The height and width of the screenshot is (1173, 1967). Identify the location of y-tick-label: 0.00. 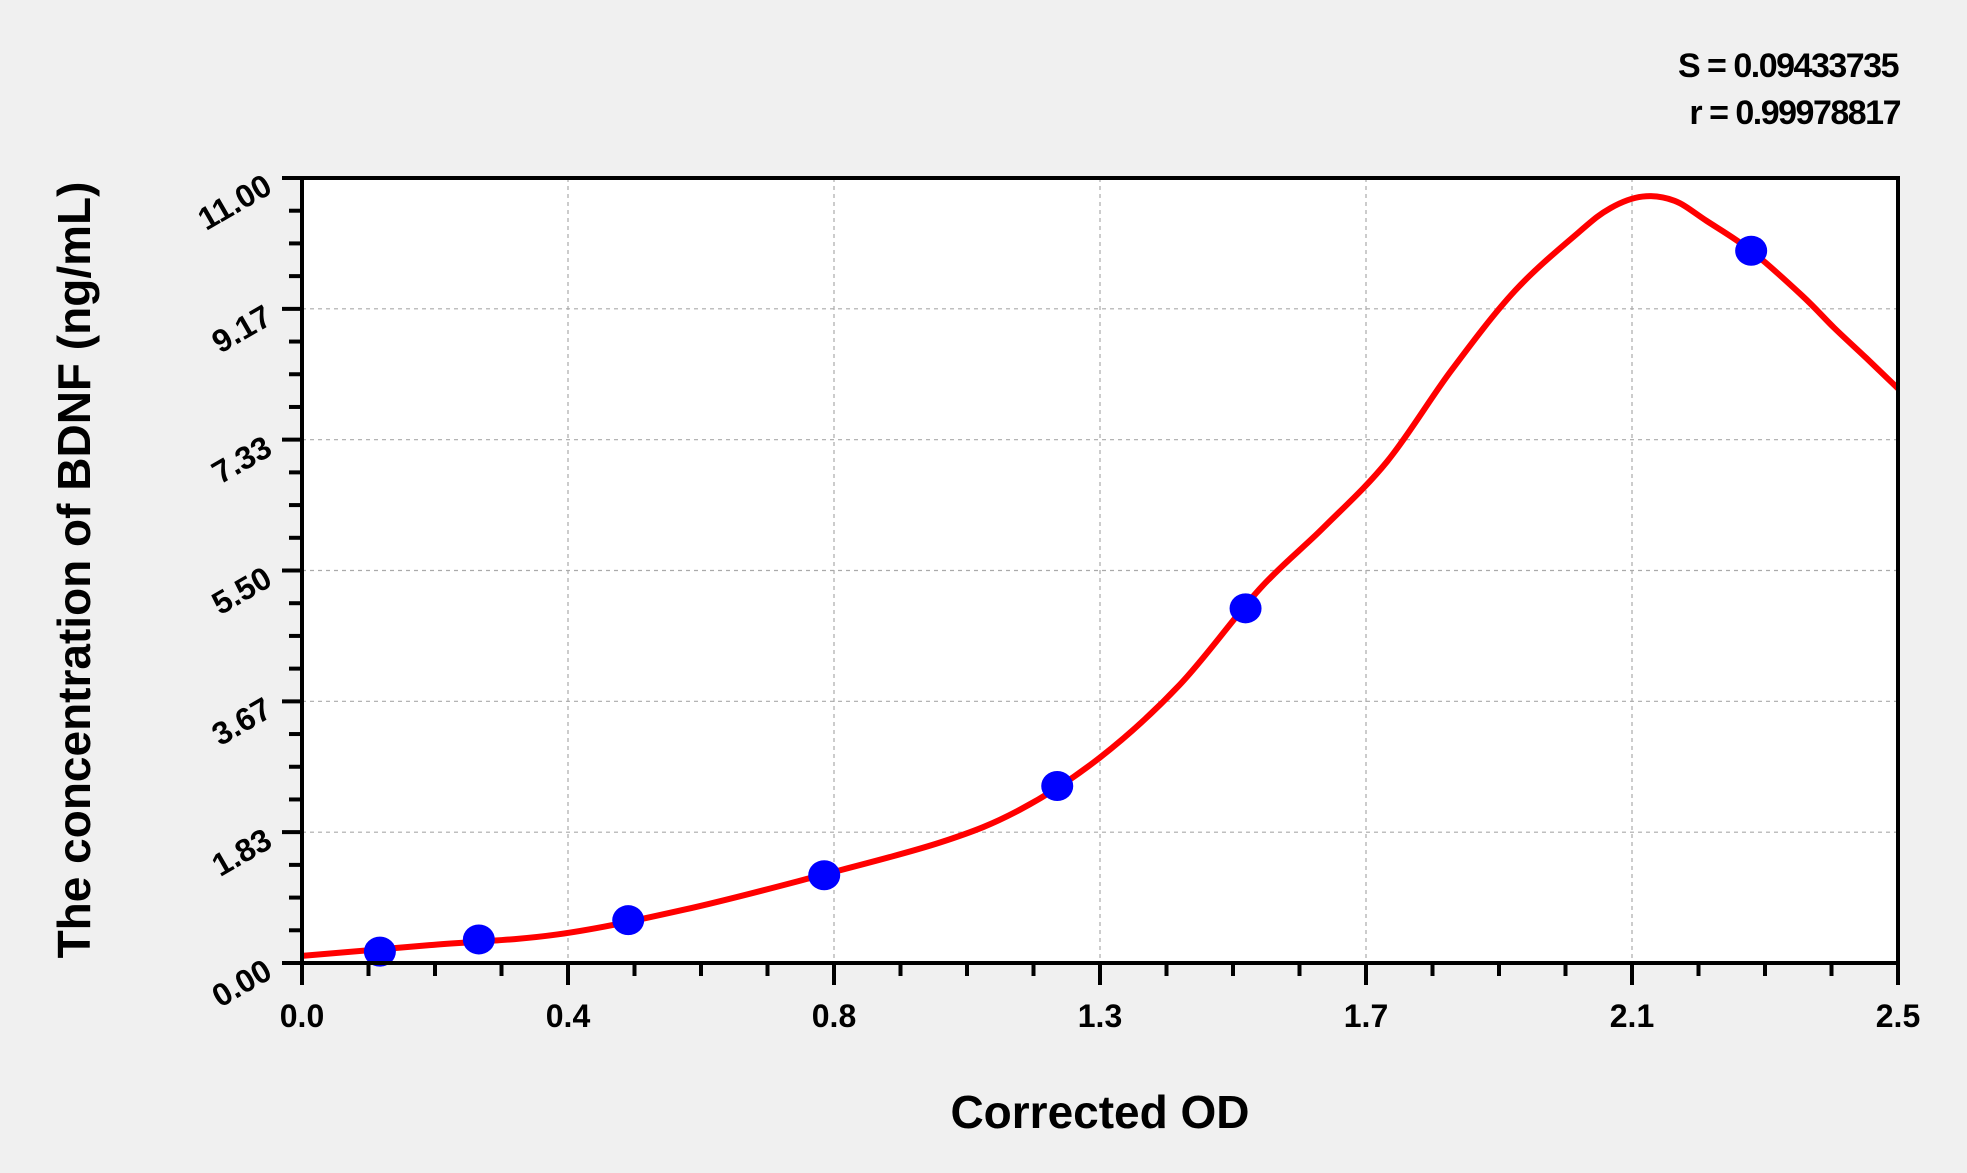
(242, 983).